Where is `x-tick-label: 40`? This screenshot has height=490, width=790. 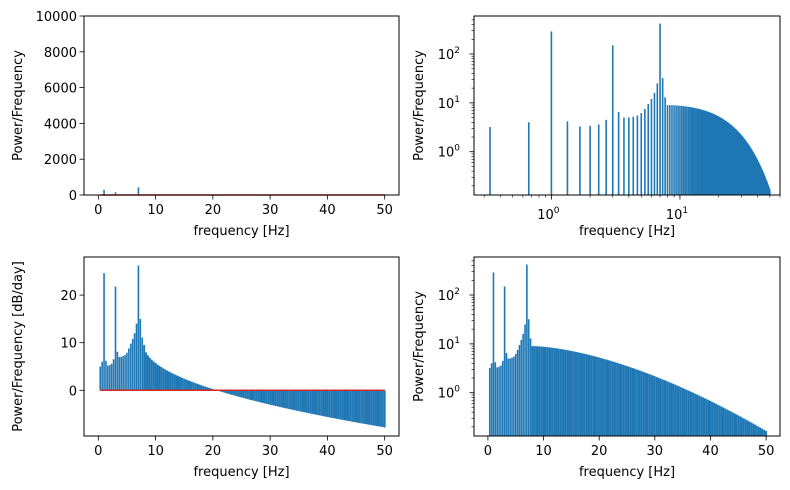
x-tick-label: 40 is located at coordinates (327, 451).